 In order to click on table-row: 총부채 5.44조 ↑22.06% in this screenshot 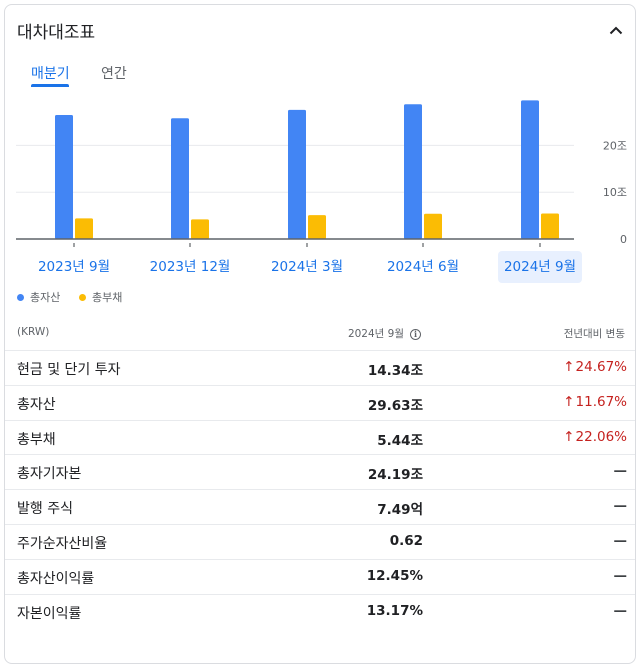, I will do `click(320, 436)`.